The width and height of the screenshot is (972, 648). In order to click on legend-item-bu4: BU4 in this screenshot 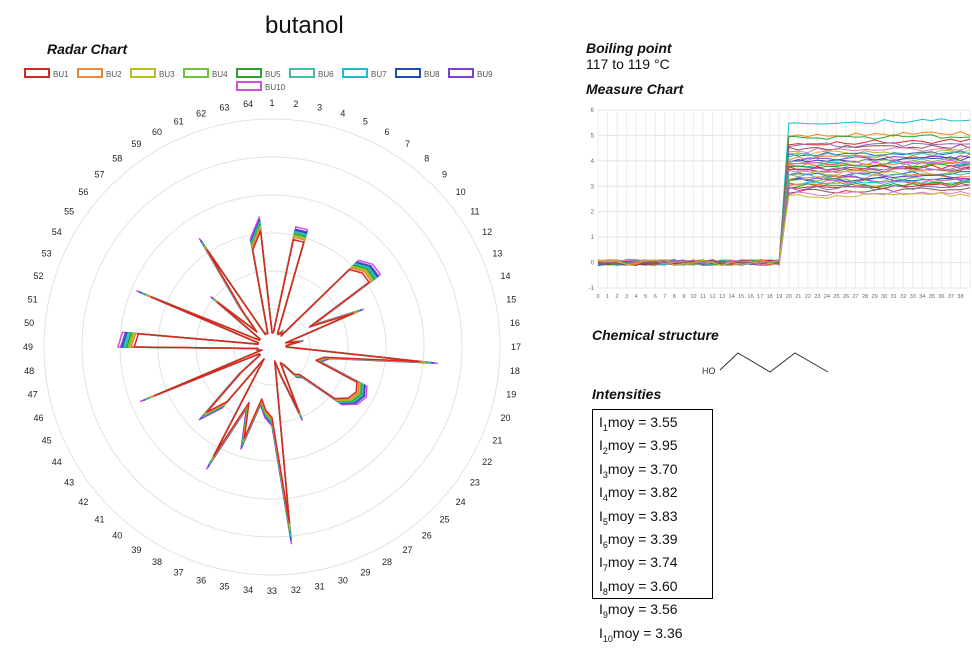, I will do `click(205, 73)`.